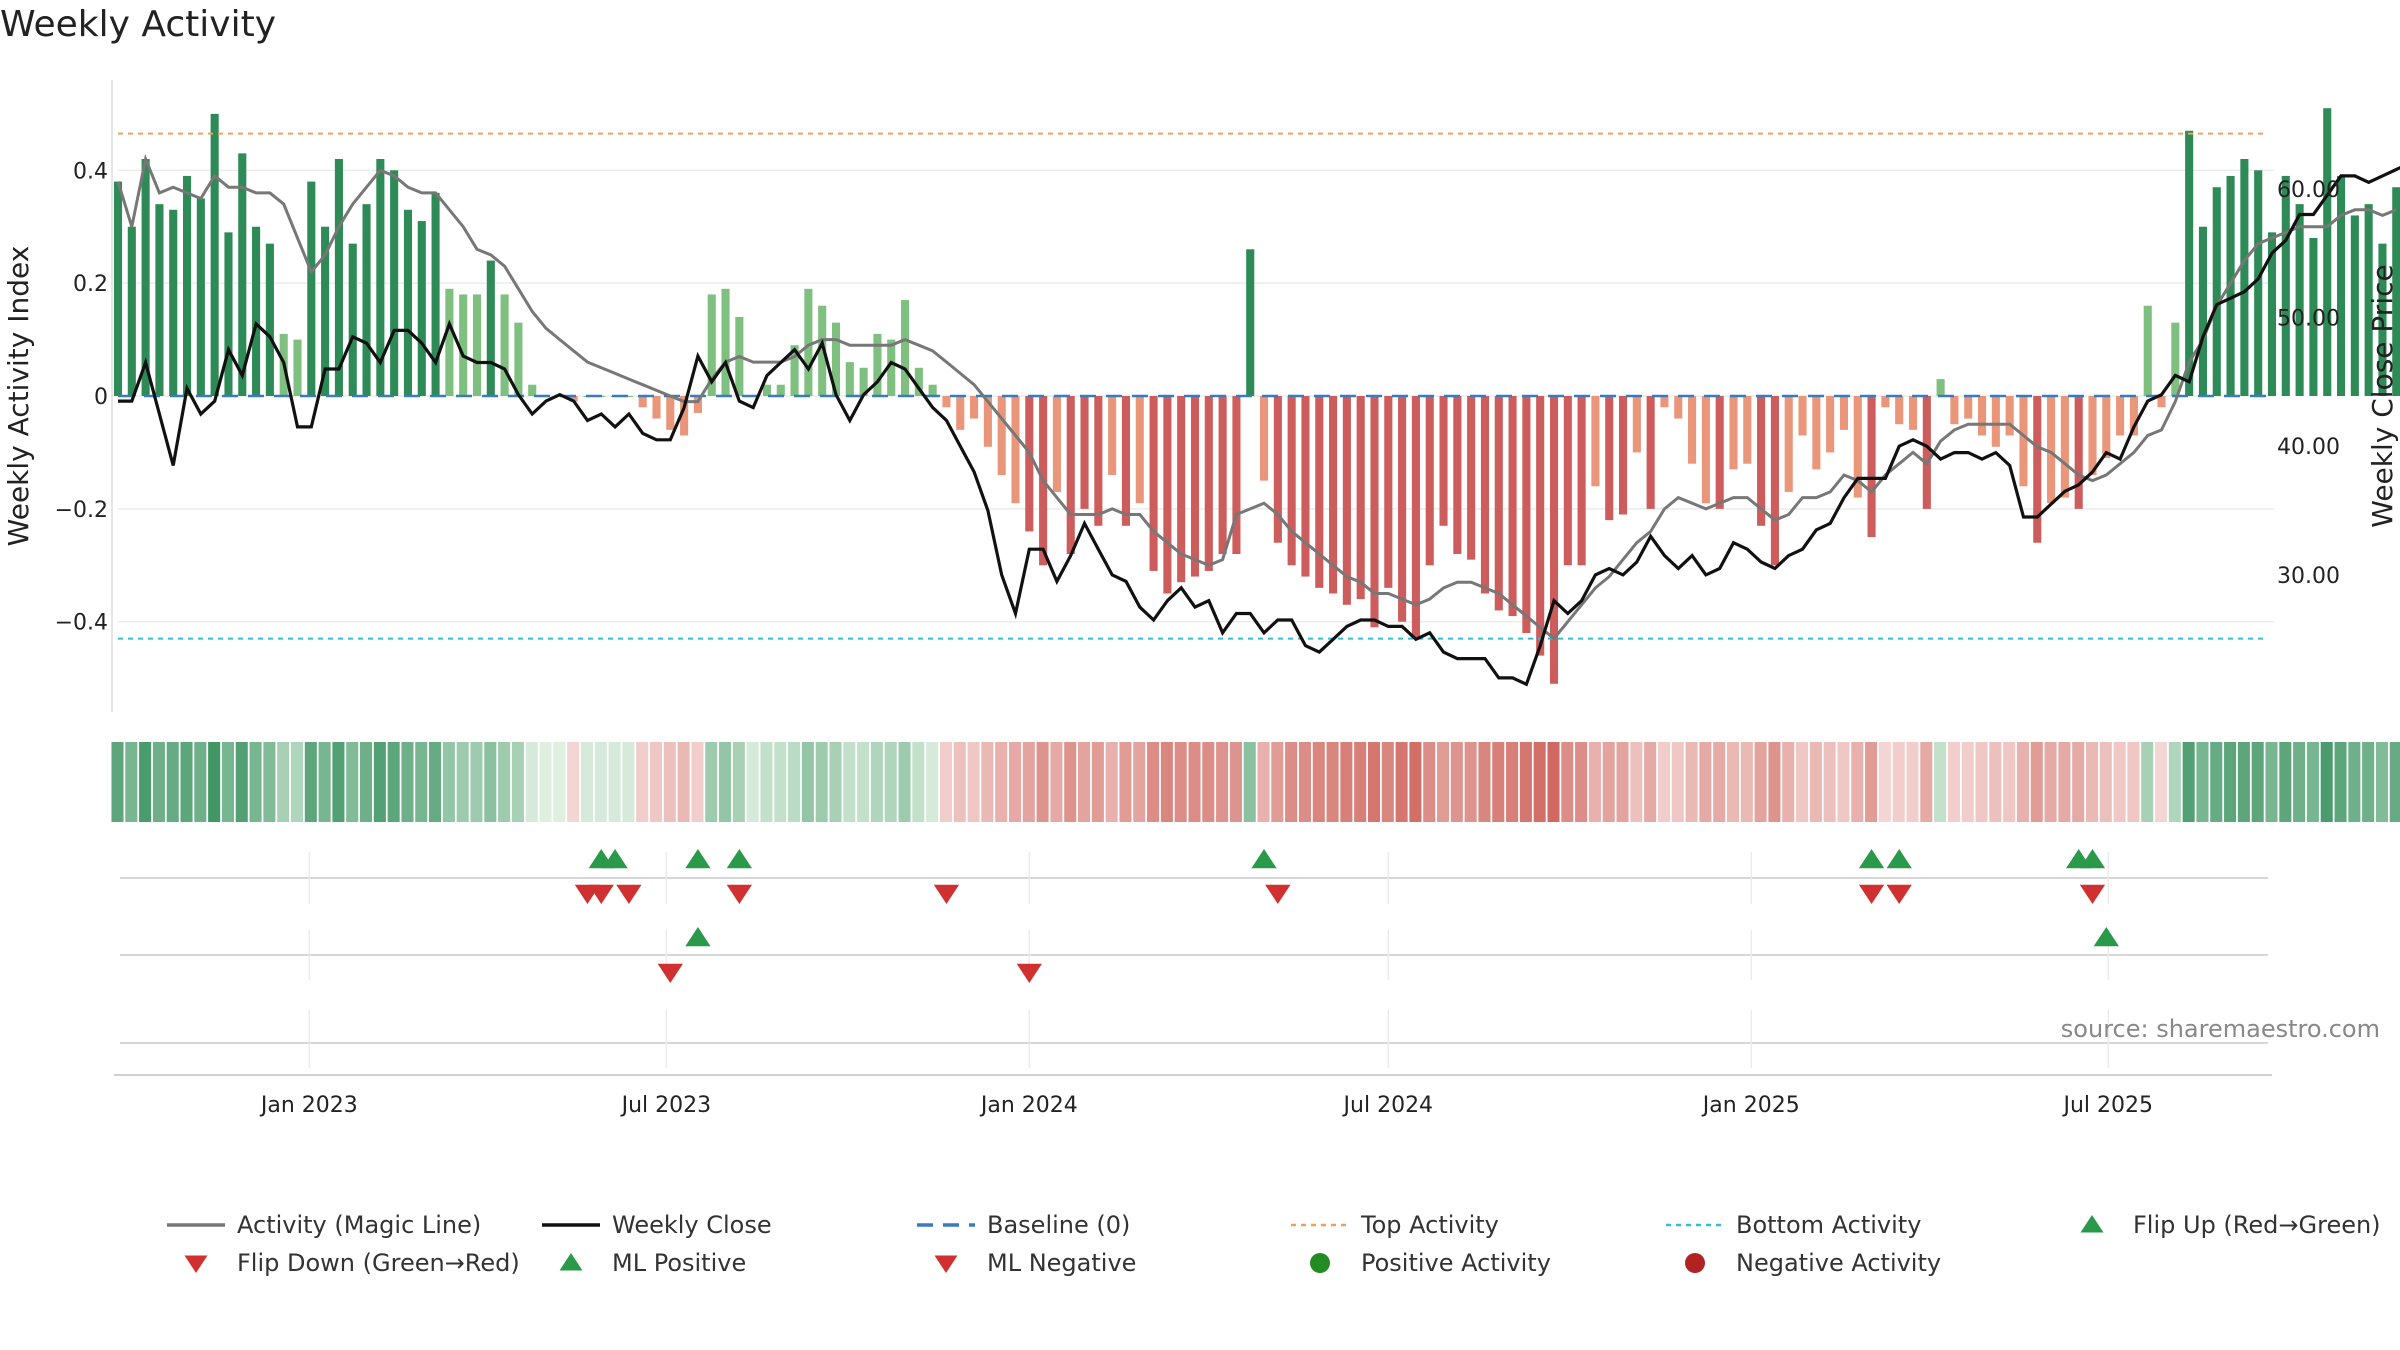  Describe the element at coordinates (1255, 782) in the screenshot. I see `activity-heatmap` at that location.